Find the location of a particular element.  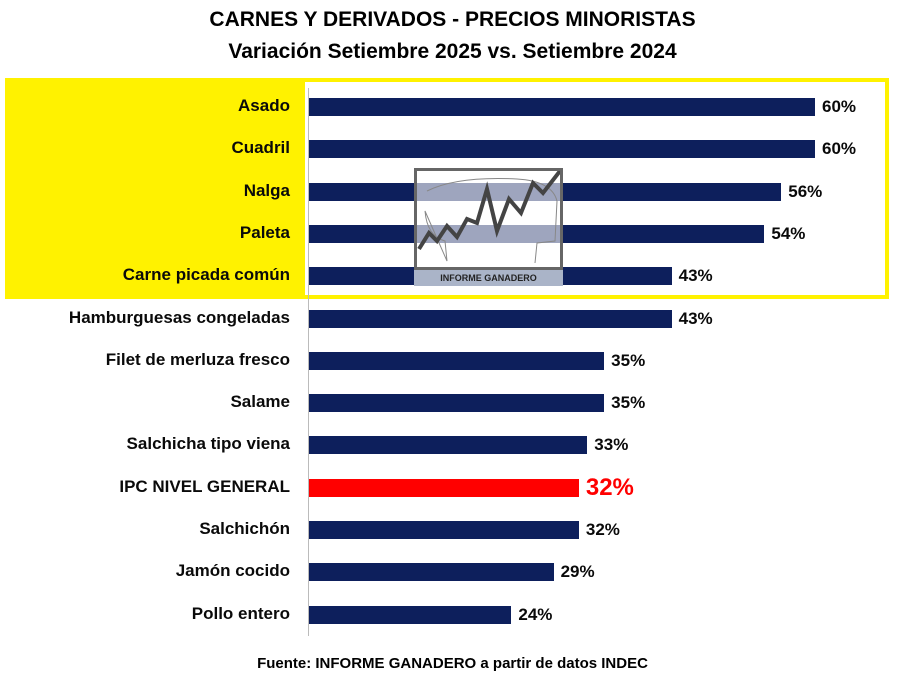

category-label: Salchicha tipo viena is located at coordinates (208, 444).